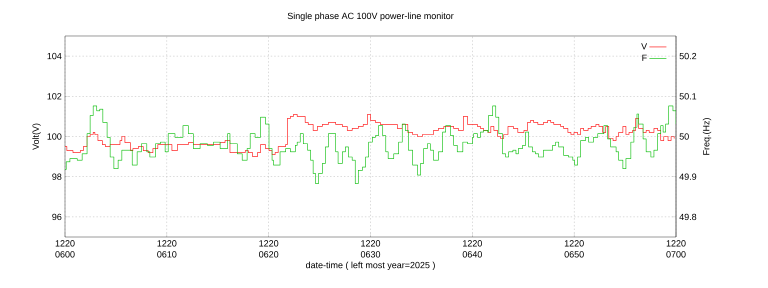  Describe the element at coordinates (57, 217) in the screenshot. I see `y-tick-label: 96` at that location.